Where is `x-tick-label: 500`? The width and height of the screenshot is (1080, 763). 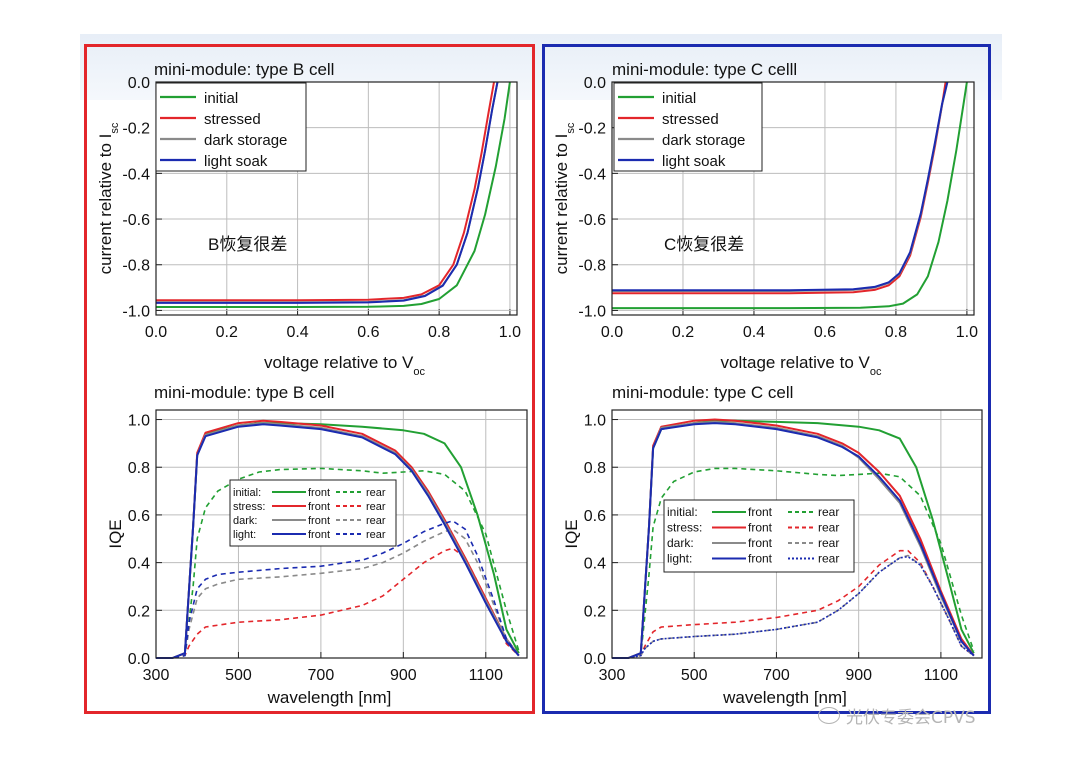
x-tick-label: 500 is located at coordinates (238, 675).